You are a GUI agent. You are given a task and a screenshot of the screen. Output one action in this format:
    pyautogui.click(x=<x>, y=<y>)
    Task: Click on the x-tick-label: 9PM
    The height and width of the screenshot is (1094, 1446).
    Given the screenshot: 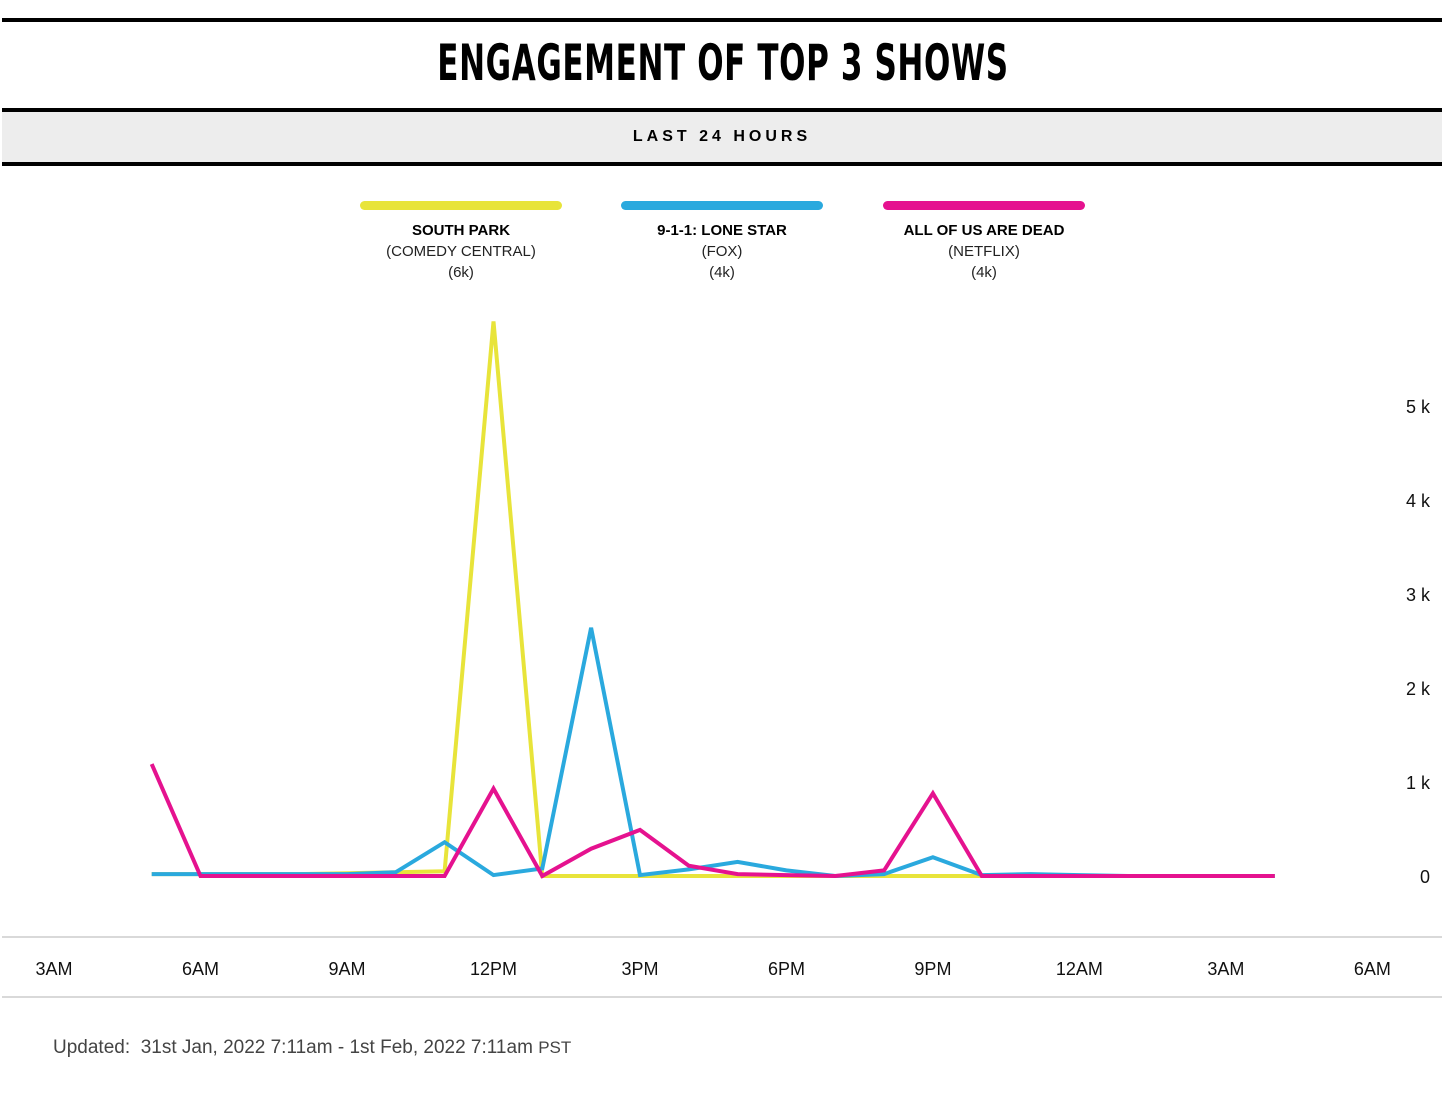 What is the action you would take?
    pyautogui.click(x=932, y=969)
    